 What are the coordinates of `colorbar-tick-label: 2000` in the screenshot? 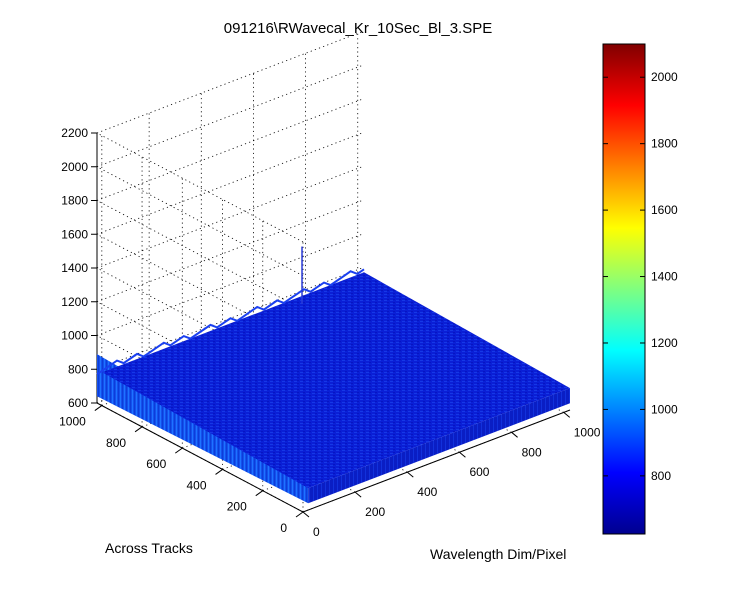 It's located at (664, 77).